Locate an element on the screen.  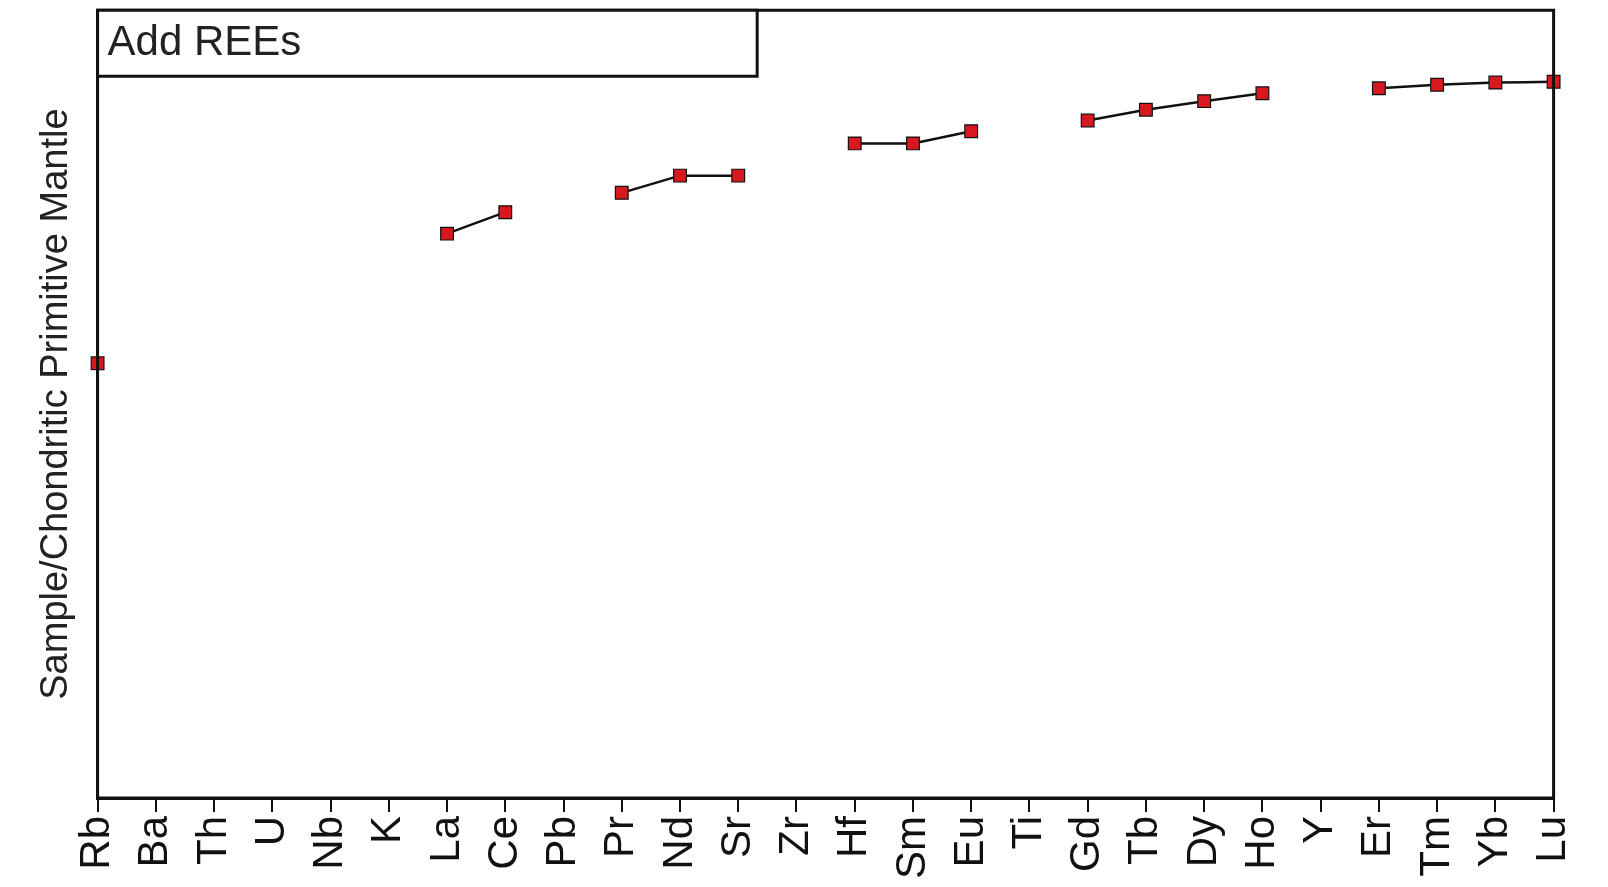
x-tick-label: Ho is located at coordinates (1259, 843).